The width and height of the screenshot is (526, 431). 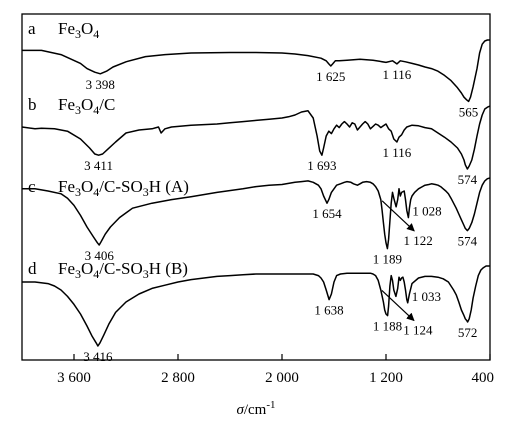 What do you see at coordinates (100, 255) in the screenshot?
I see `peak-label-8: 3 406` at bounding box center [100, 255].